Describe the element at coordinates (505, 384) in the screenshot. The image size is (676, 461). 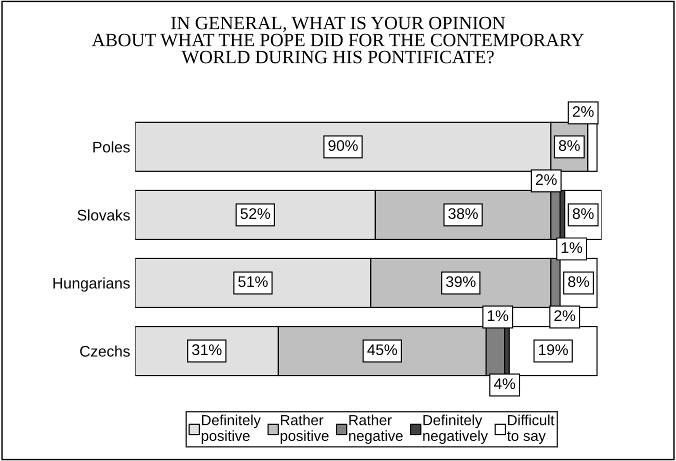
I see `data-label: 4%` at that location.